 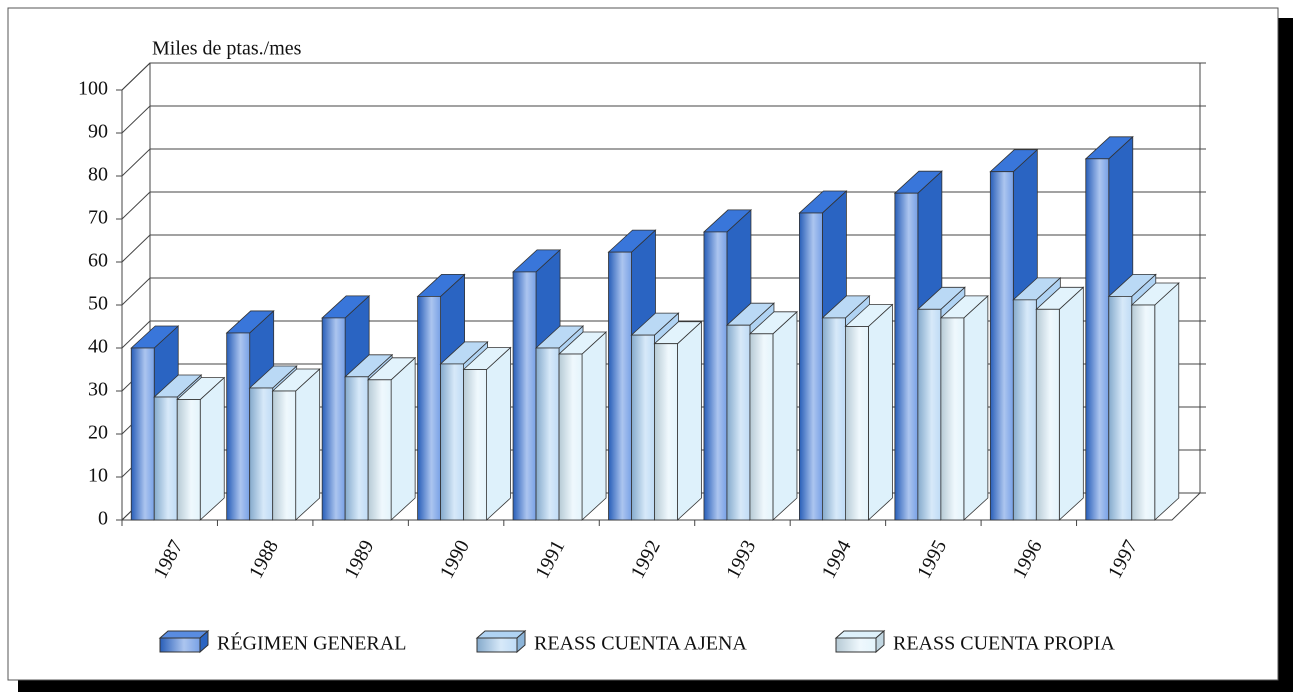 I want to click on y-tick-label: 70, so click(x=98, y=218).